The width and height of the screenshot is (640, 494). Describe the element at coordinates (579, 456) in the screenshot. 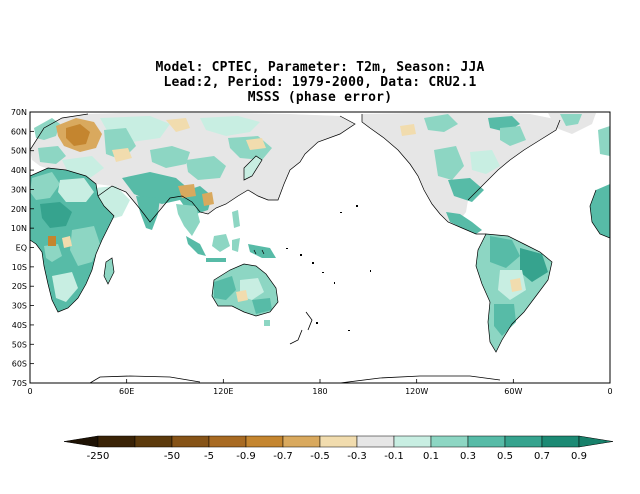

I see `colorbar-label: 0.9` at that location.